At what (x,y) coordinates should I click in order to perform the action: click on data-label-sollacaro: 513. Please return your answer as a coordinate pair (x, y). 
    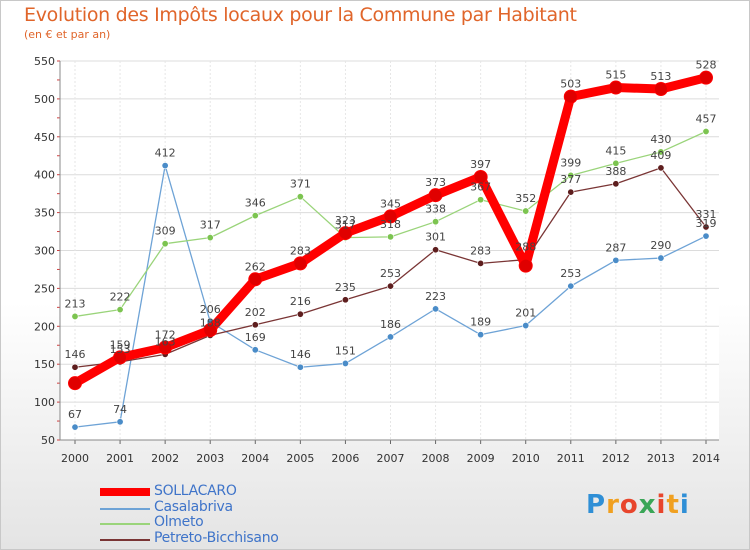
    Looking at the image, I should click on (660, 76).